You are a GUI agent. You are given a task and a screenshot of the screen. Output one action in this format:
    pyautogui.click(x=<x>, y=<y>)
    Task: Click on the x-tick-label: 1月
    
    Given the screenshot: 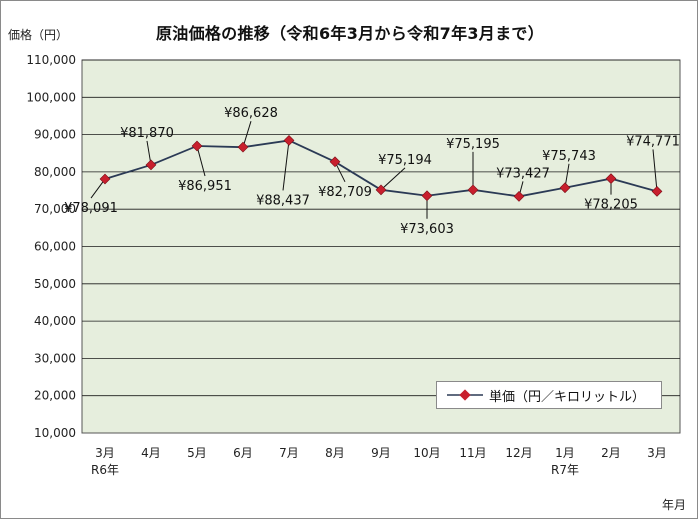 What is the action you would take?
    pyautogui.click(x=565, y=453)
    